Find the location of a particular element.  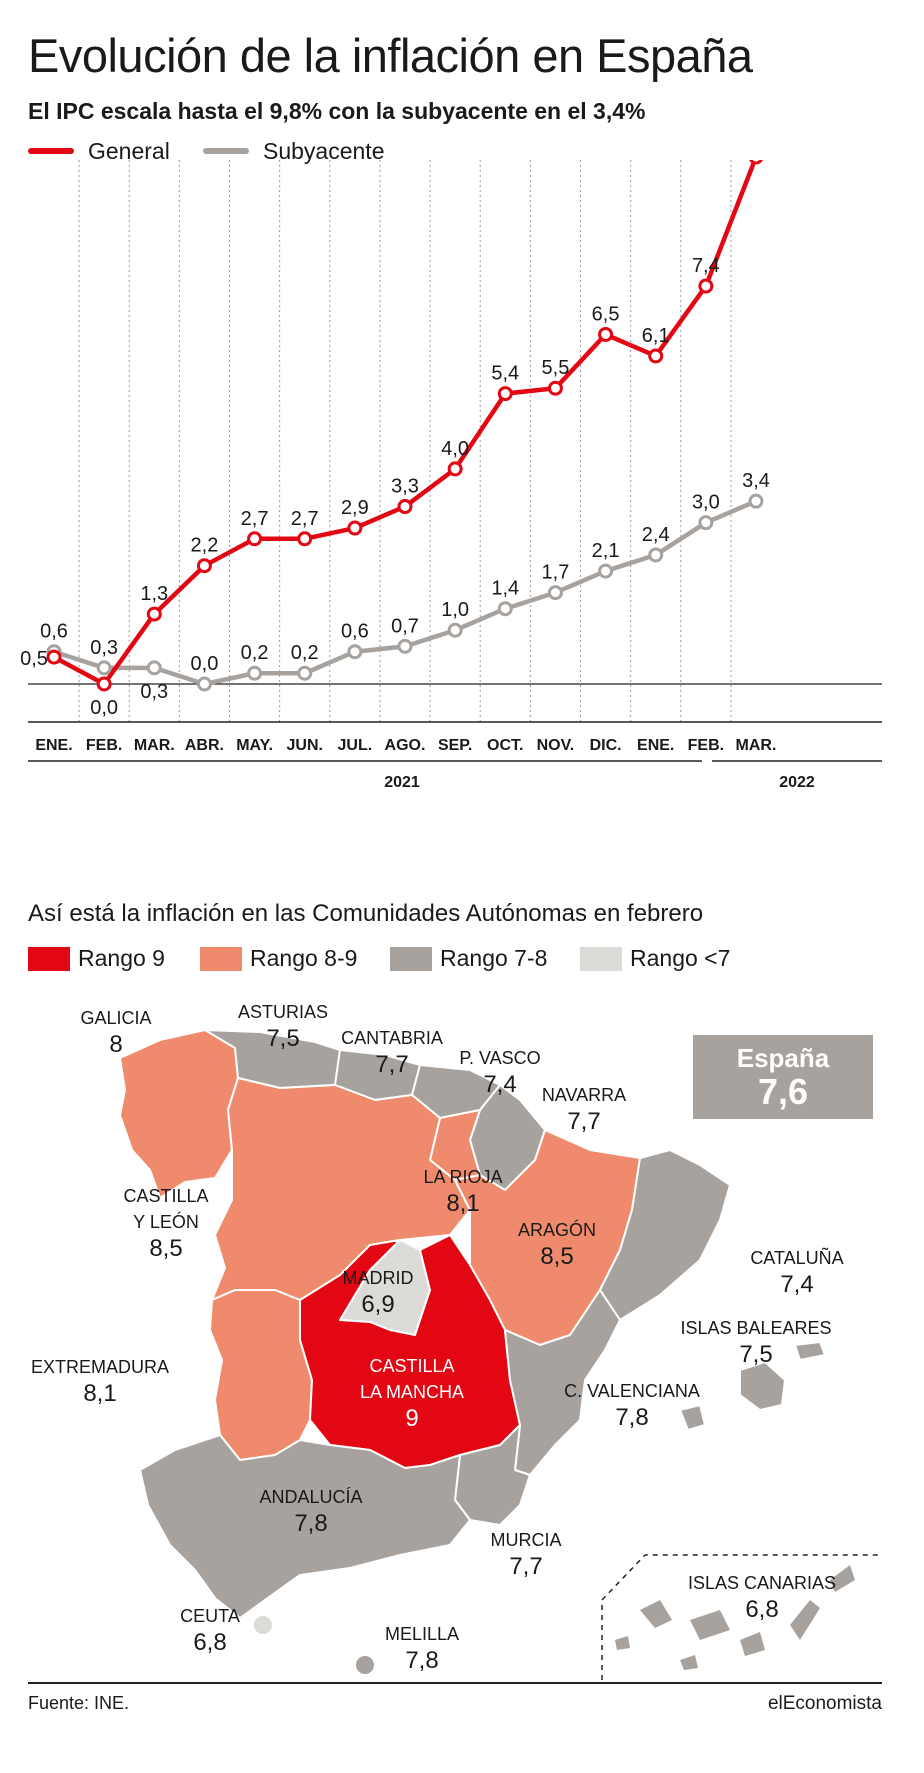

data-label-general: 2,9 is located at coordinates (355, 508).